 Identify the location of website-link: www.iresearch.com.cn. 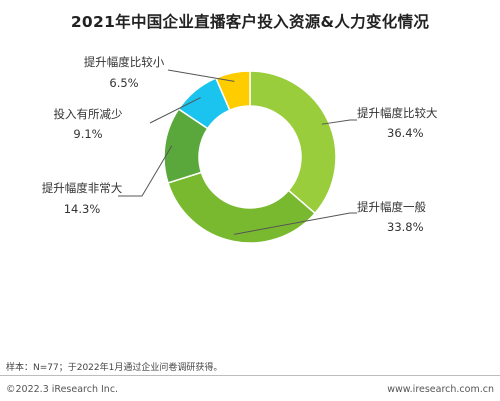
(440, 389).